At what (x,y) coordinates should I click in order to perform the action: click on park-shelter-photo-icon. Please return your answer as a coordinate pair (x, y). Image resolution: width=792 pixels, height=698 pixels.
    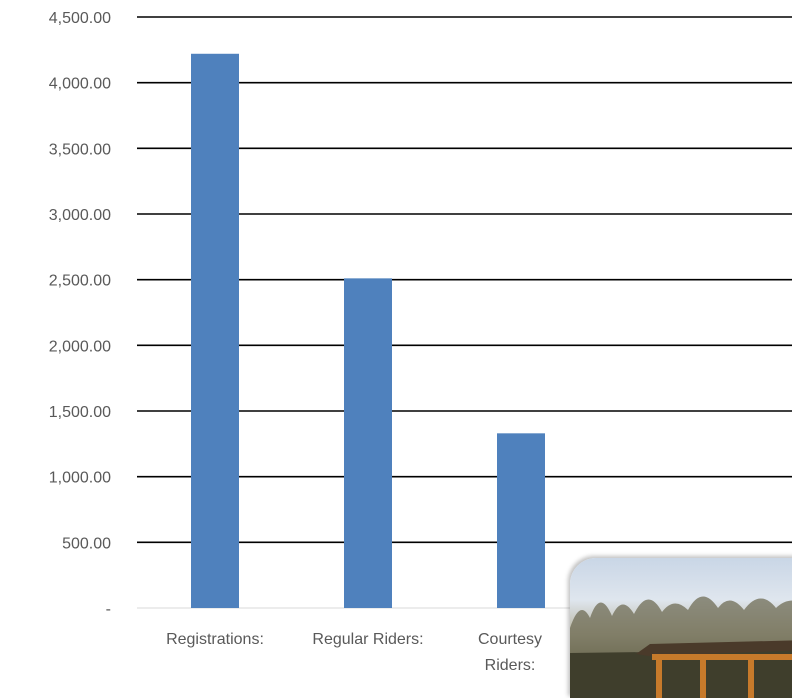
    Looking at the image, I should click on (681, 628).